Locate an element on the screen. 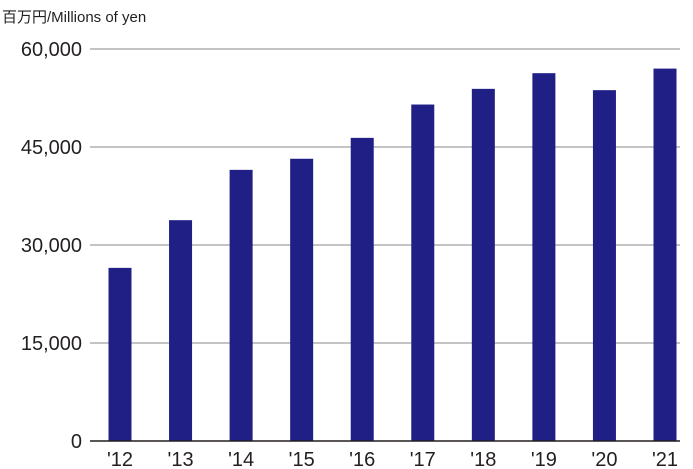 This screenshot has width=693, height=469. x-tick-label: '20 is located at coordinates (604, 459).